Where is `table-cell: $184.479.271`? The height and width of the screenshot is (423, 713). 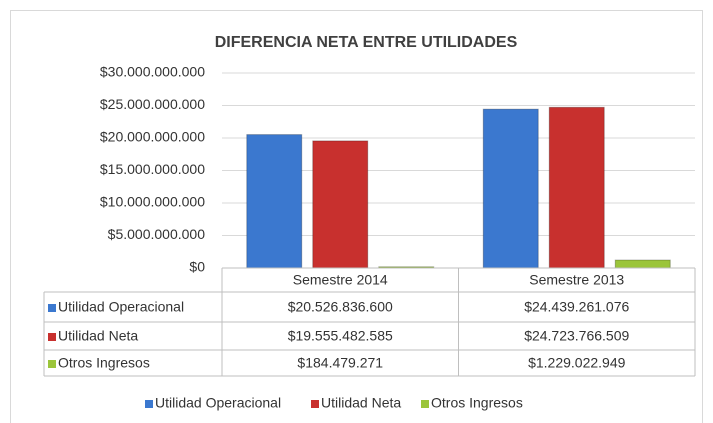 table-cell: $184.479.271 is located at coordinates (340, 363).